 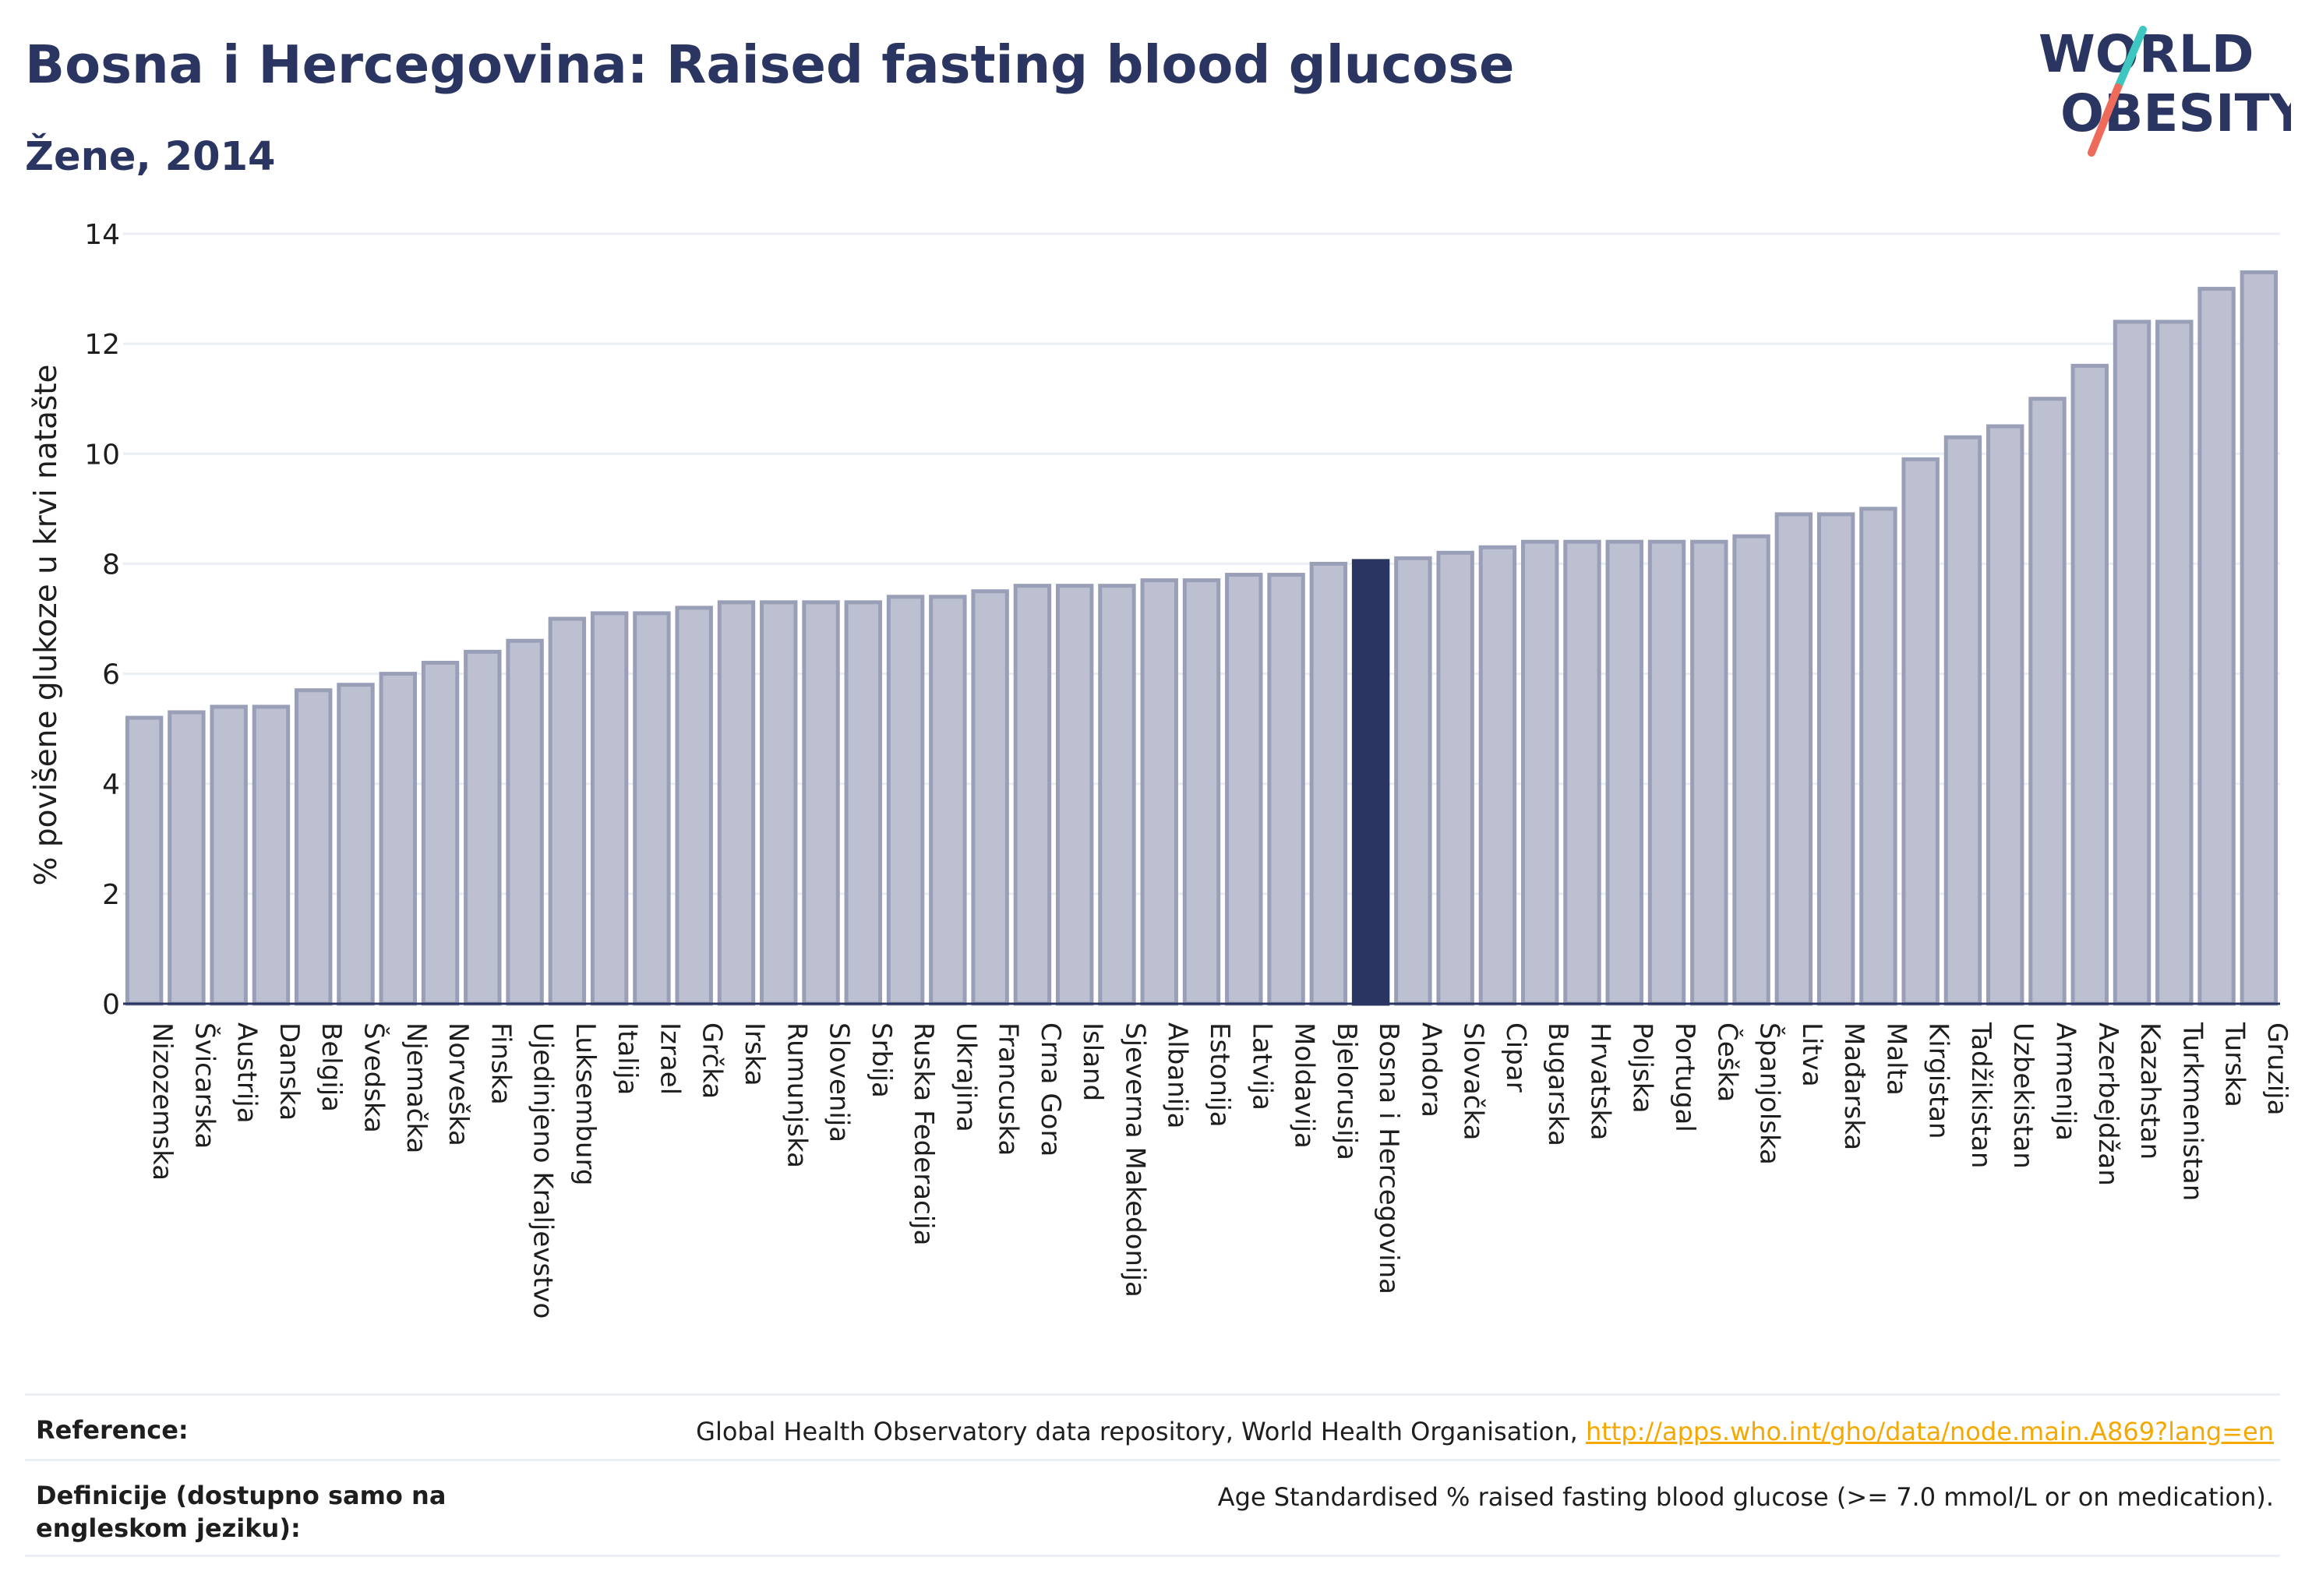 What do you see at coordinates (205, 1085) in the screenshot?
I see `x-tick-label: Švicarska` at bounding box center [205, 1085].